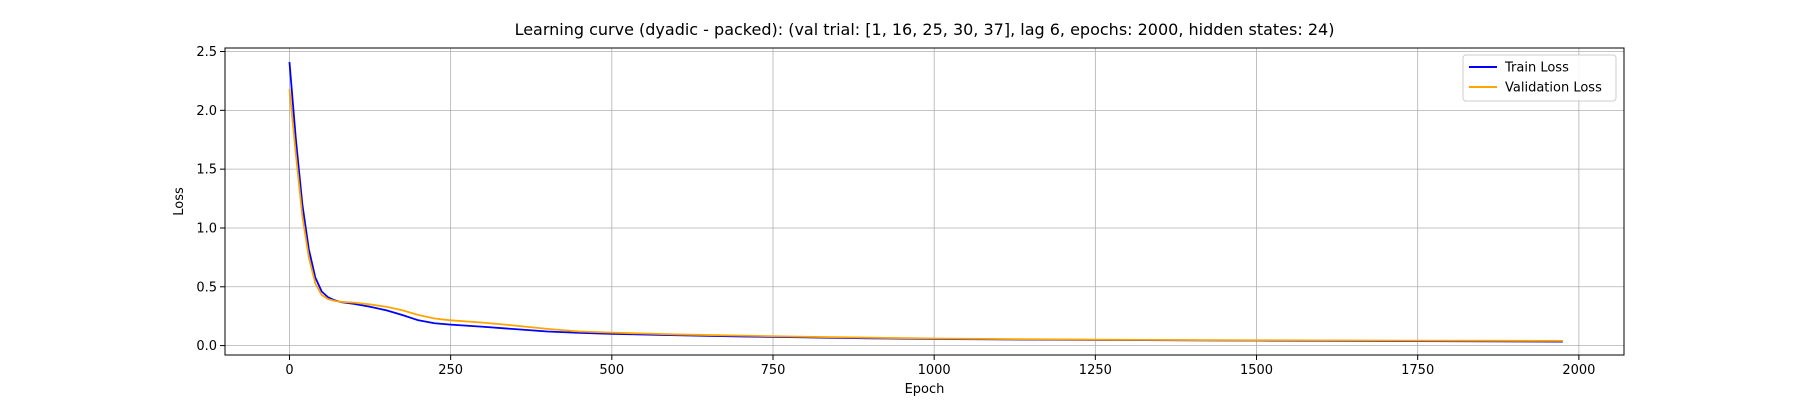 Image resolution: width=1800 pixels, height=404 pixels. Describe the element at coordinates (773, 370) in the screenshot. I see `x-tick-label: 750` at that location.